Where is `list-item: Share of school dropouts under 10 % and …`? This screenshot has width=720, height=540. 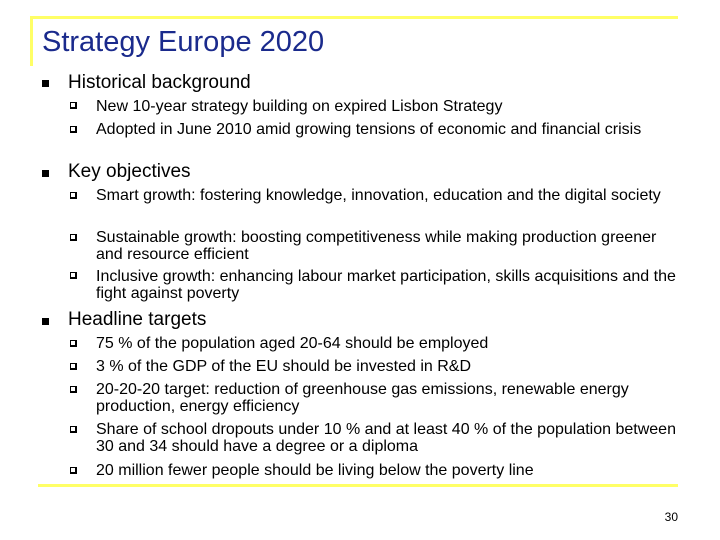 list-item: Share of school dropouts under 10 % and … is located at coordinates (386, 438).